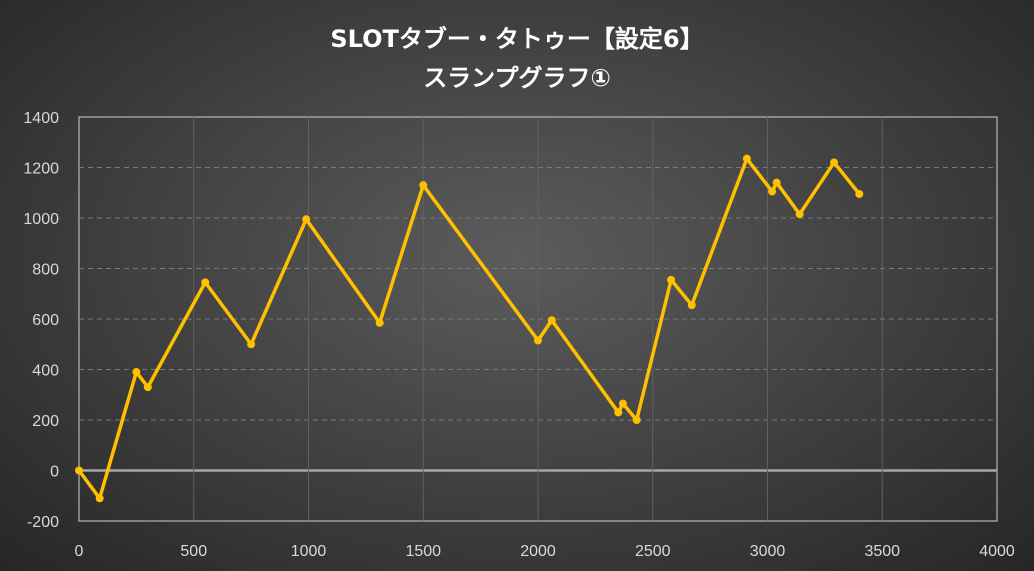 The width and height of the screenshot is (1034, 571). I want to click on y-tick-label: 200, so click(45, 421).